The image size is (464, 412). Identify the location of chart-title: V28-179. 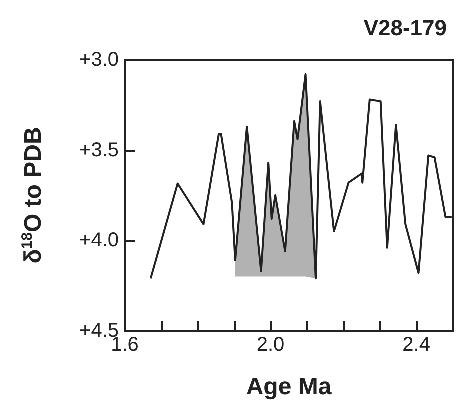
(406, 28).